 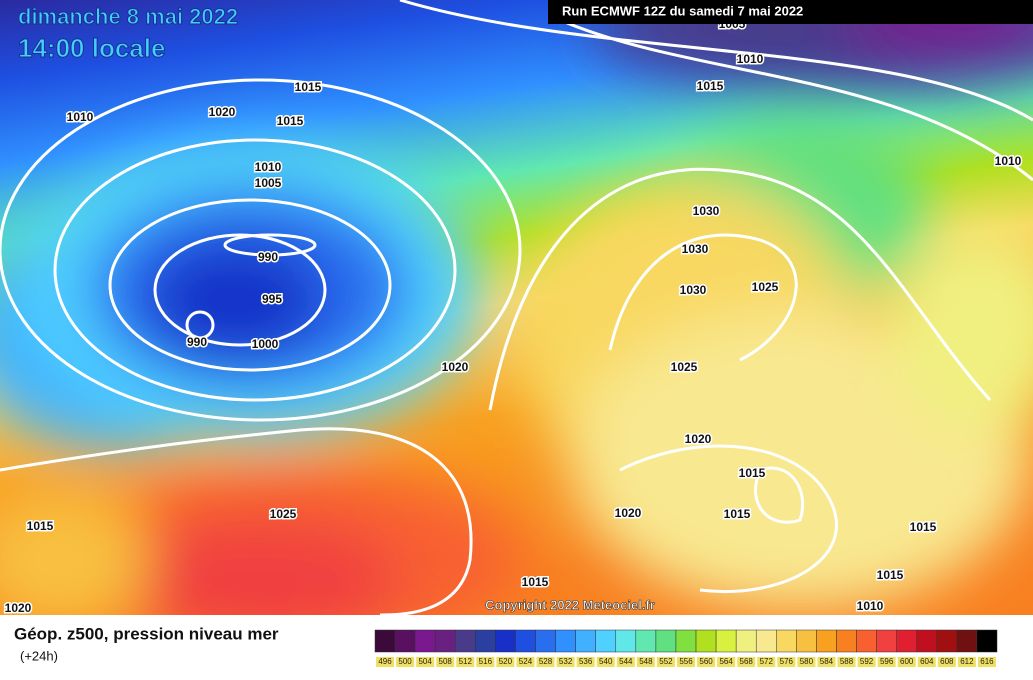 What do you see at coordinates (425, 661) in the screenshot?
I see `colorbar-tick-label: 504` at bounding box center [425, 661].